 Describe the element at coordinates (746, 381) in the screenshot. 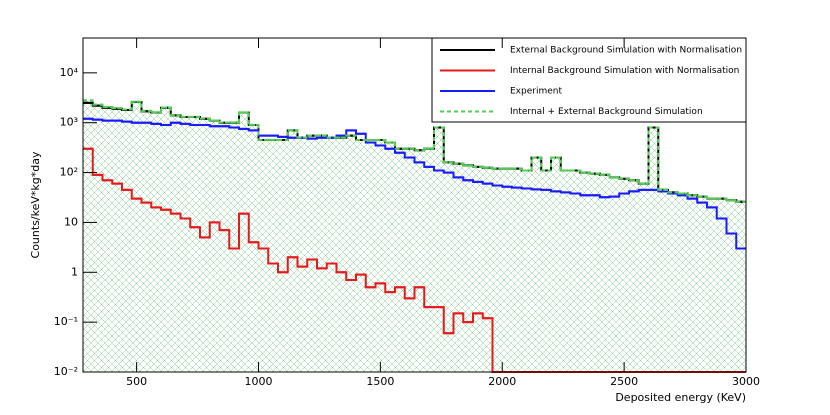

I see `x-tick-label: 3000` at that location.